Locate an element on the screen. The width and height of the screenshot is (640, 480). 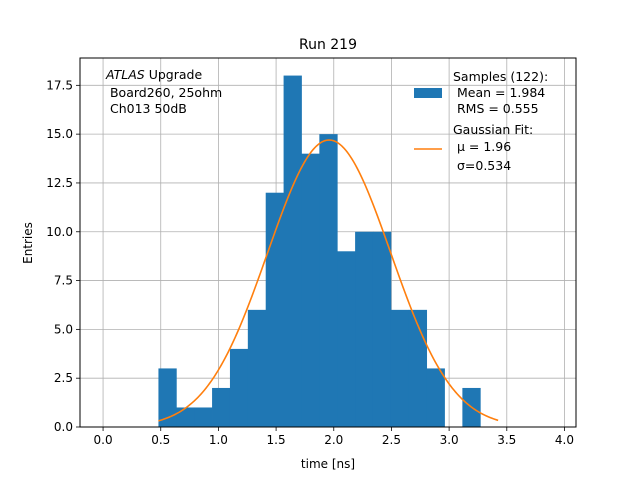
x-tick-label-4: 2.0 is located at coordinates (333, 440).